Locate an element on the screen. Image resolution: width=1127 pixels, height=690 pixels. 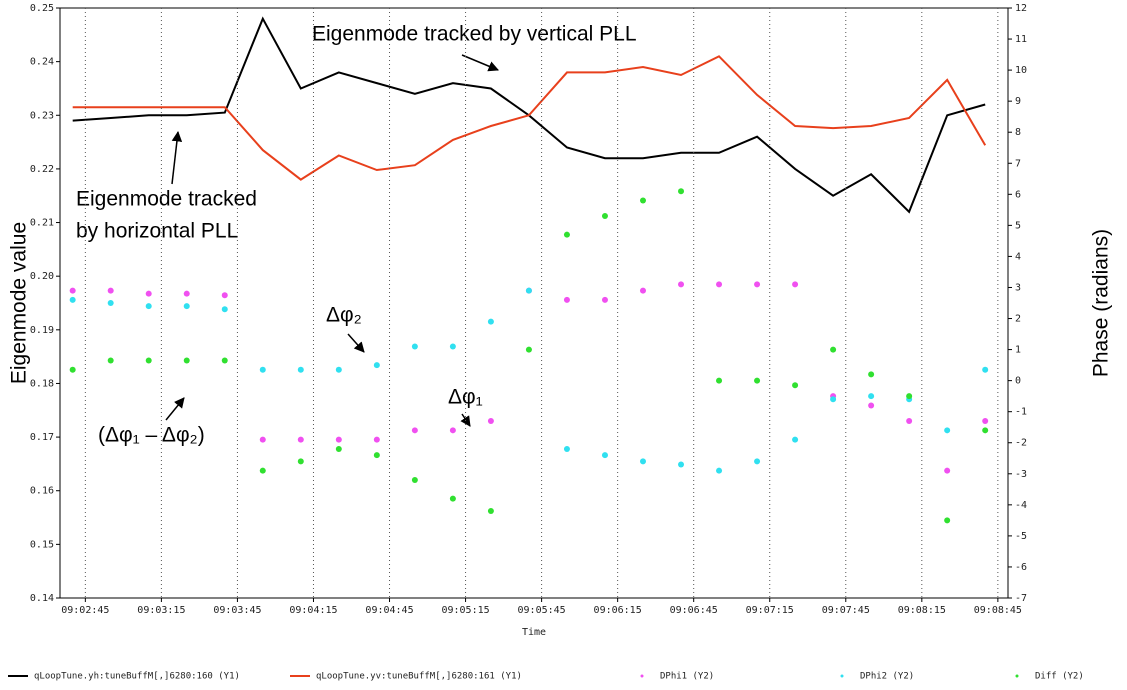
y2-tick-label: 0 is located at coordinates (1018, 381).